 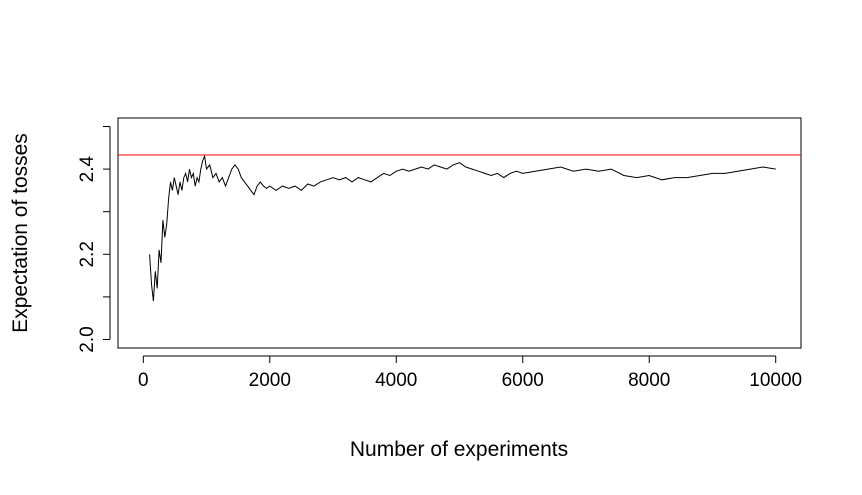 What do you see at coordinates (20, 233) in the screenshot?
I see `y-axis-title: Expectation of tosses` at bounding box center [20, 233].